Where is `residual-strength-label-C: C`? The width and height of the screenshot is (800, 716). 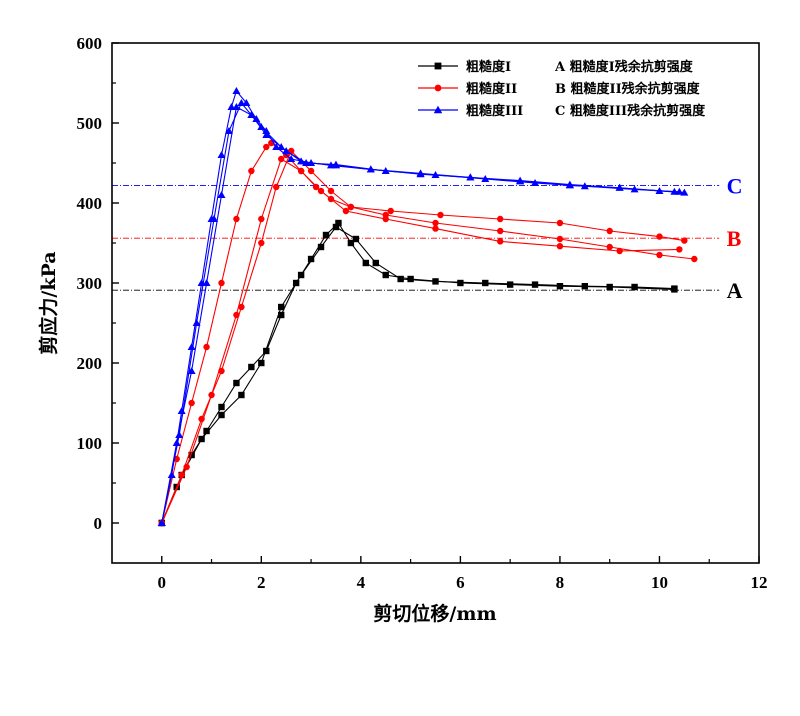
residual-strength-label-C: C is located at coordinates (735, 185).